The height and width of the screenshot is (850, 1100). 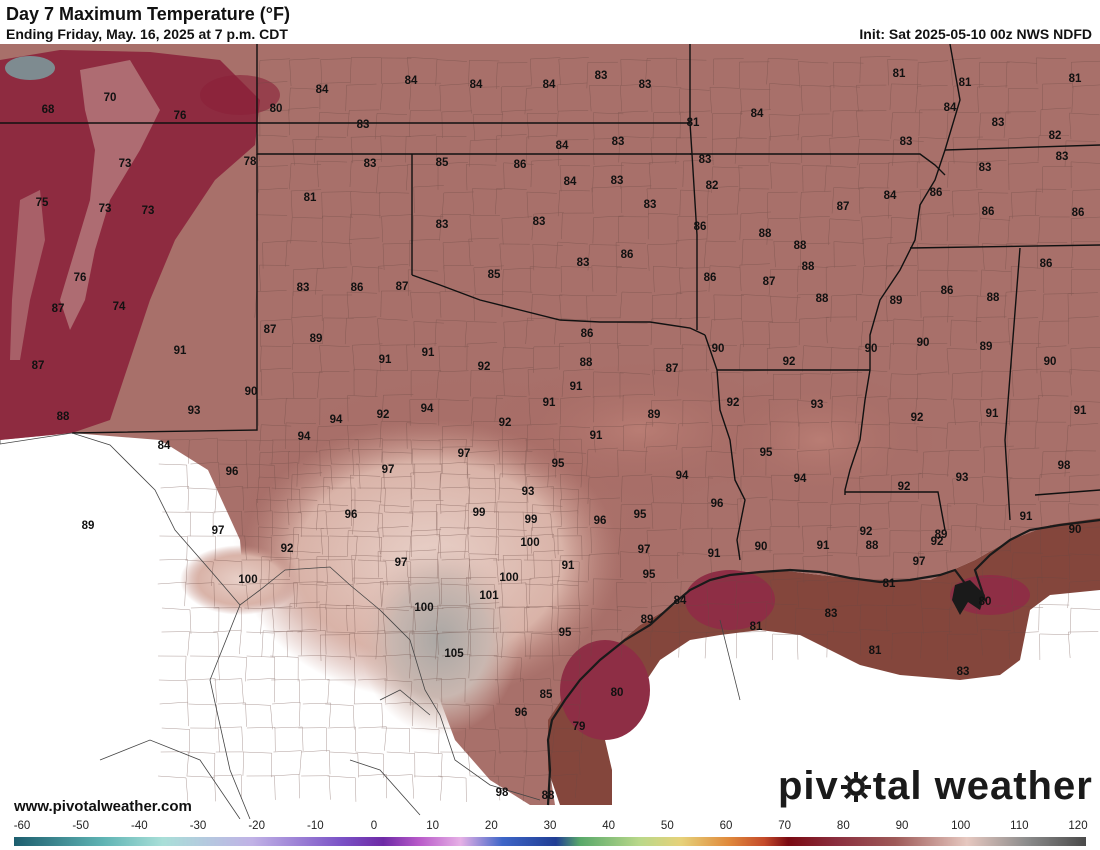 What do you see at coordinates (855, 787) in the screenshot?
I see `gear-icon` at bounding box center [855, 787].